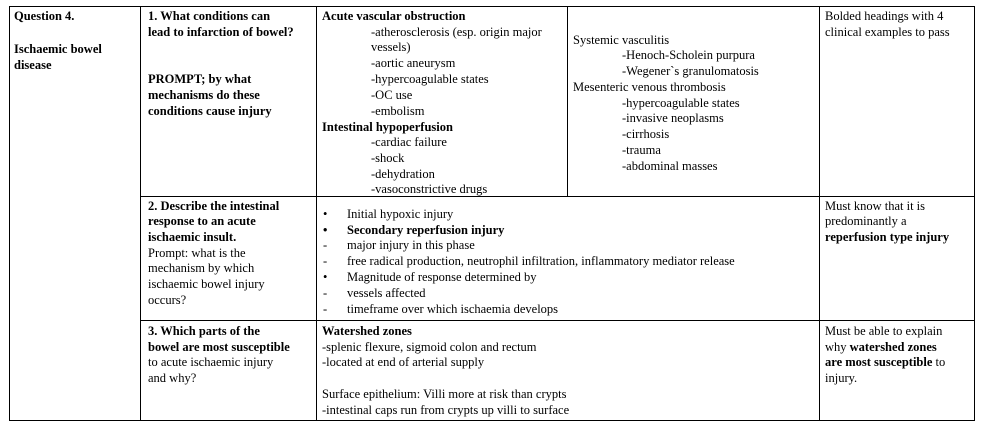 This screenshot has height=426, width=981. Describe the element at coordinates (673, 118) in the screenshot. I see `row1-list-item: -invasive neoplasms` at that location.